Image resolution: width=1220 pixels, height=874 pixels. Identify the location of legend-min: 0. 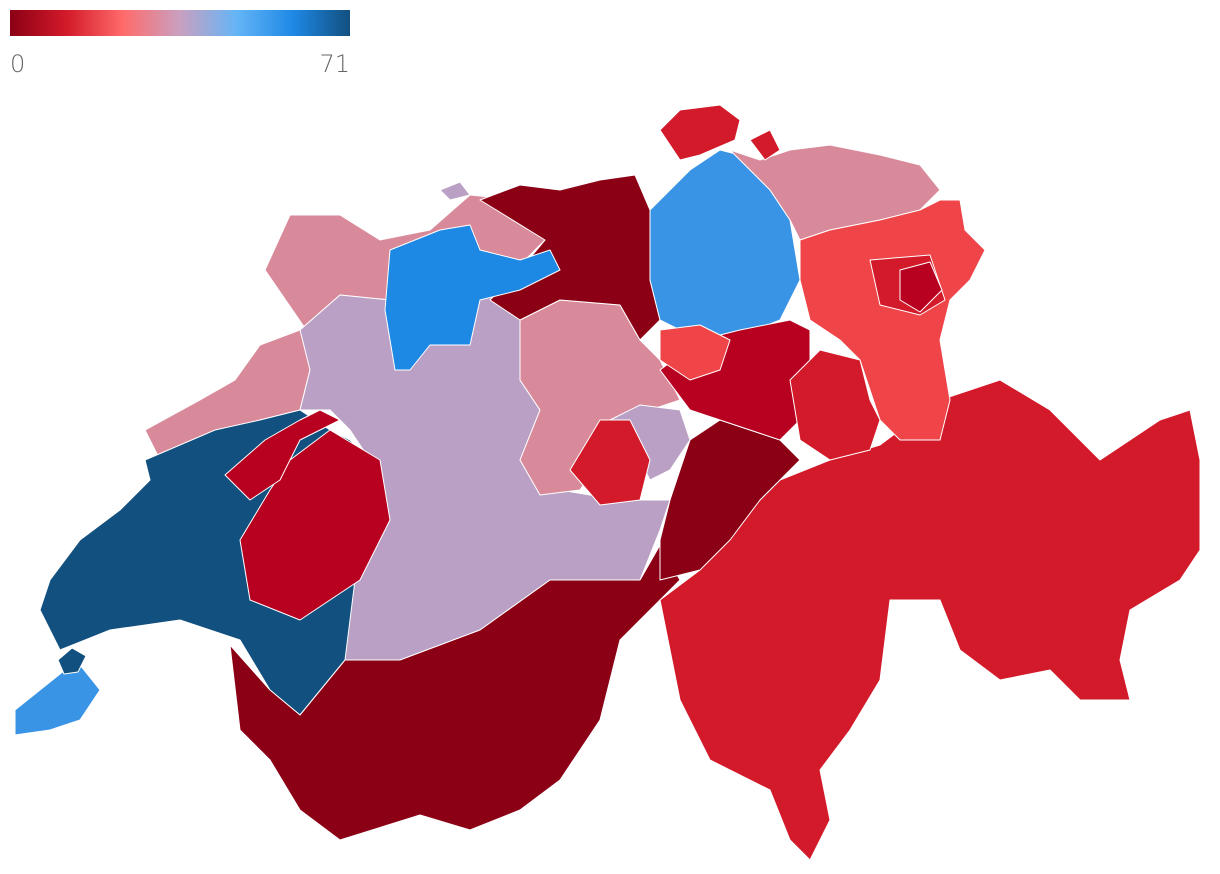
(17, 64).